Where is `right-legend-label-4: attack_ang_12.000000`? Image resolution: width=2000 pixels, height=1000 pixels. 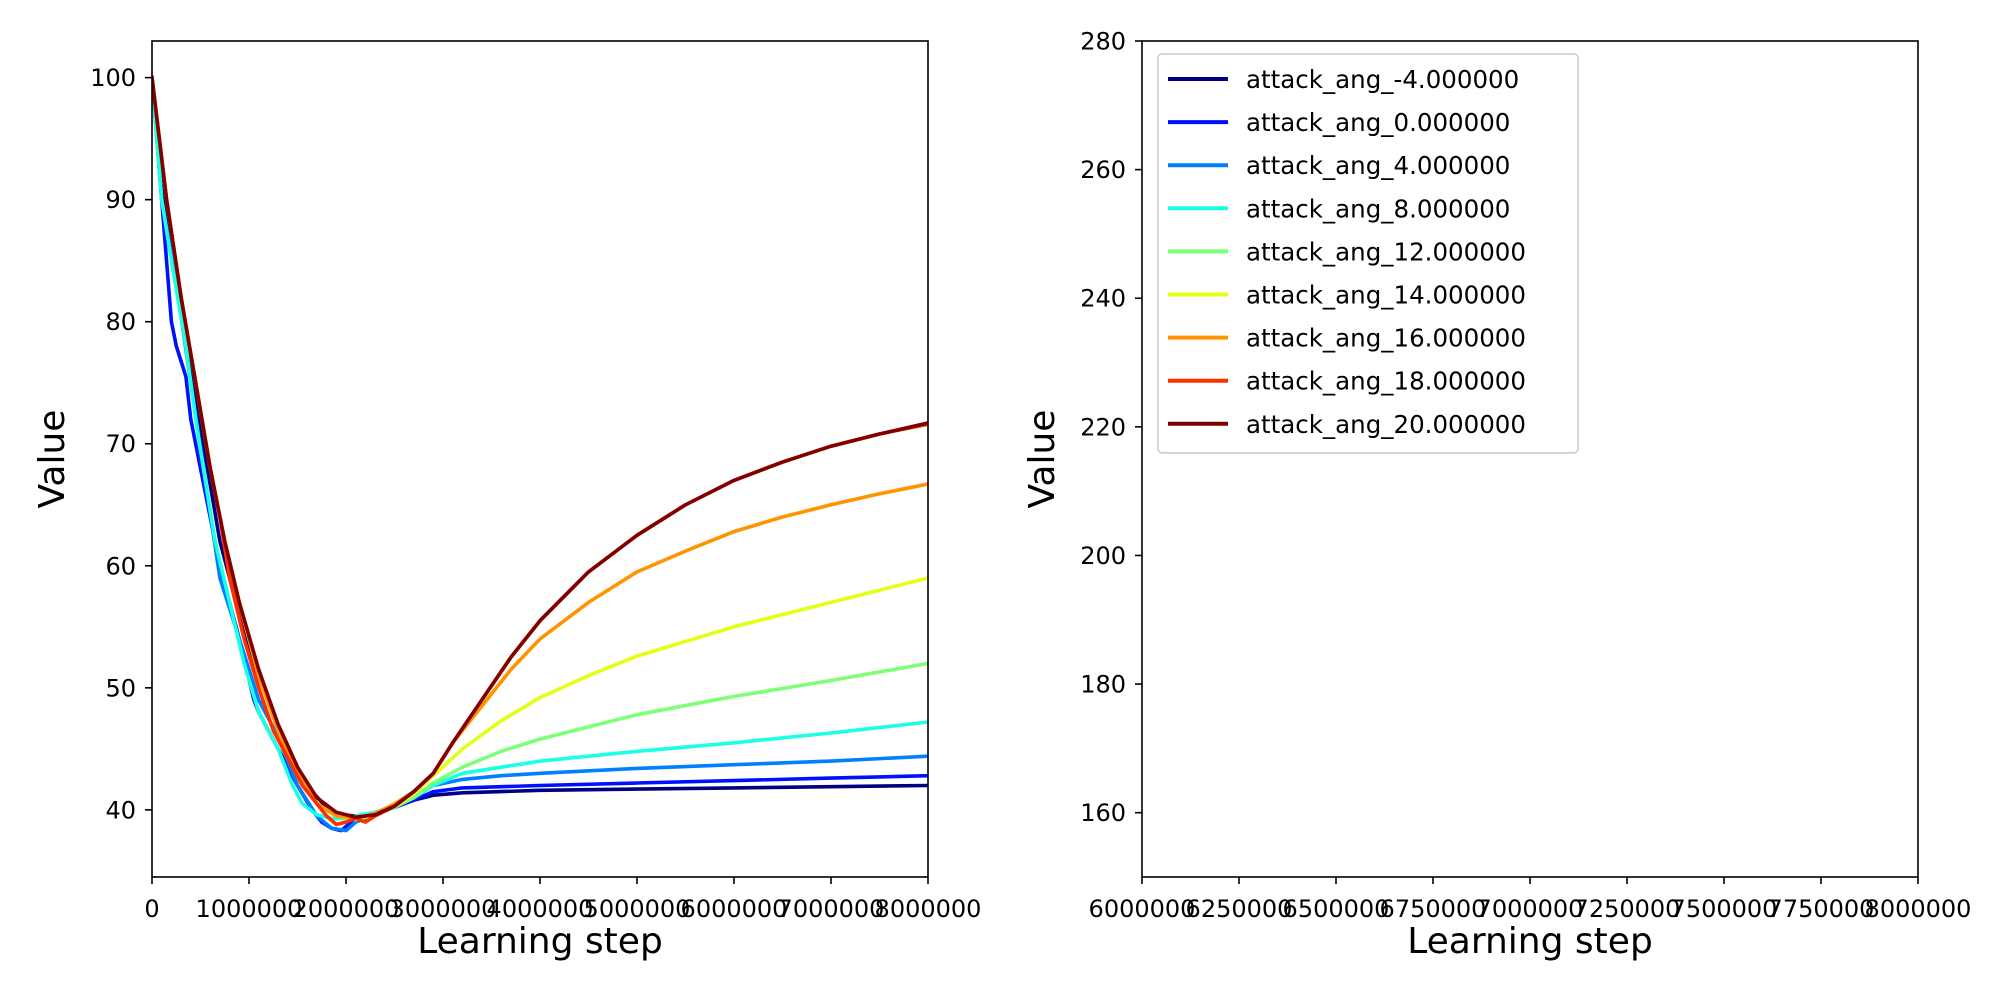 right-legend-label-4: attack_ang_12.000000 is located at coordinates (1386, 251).